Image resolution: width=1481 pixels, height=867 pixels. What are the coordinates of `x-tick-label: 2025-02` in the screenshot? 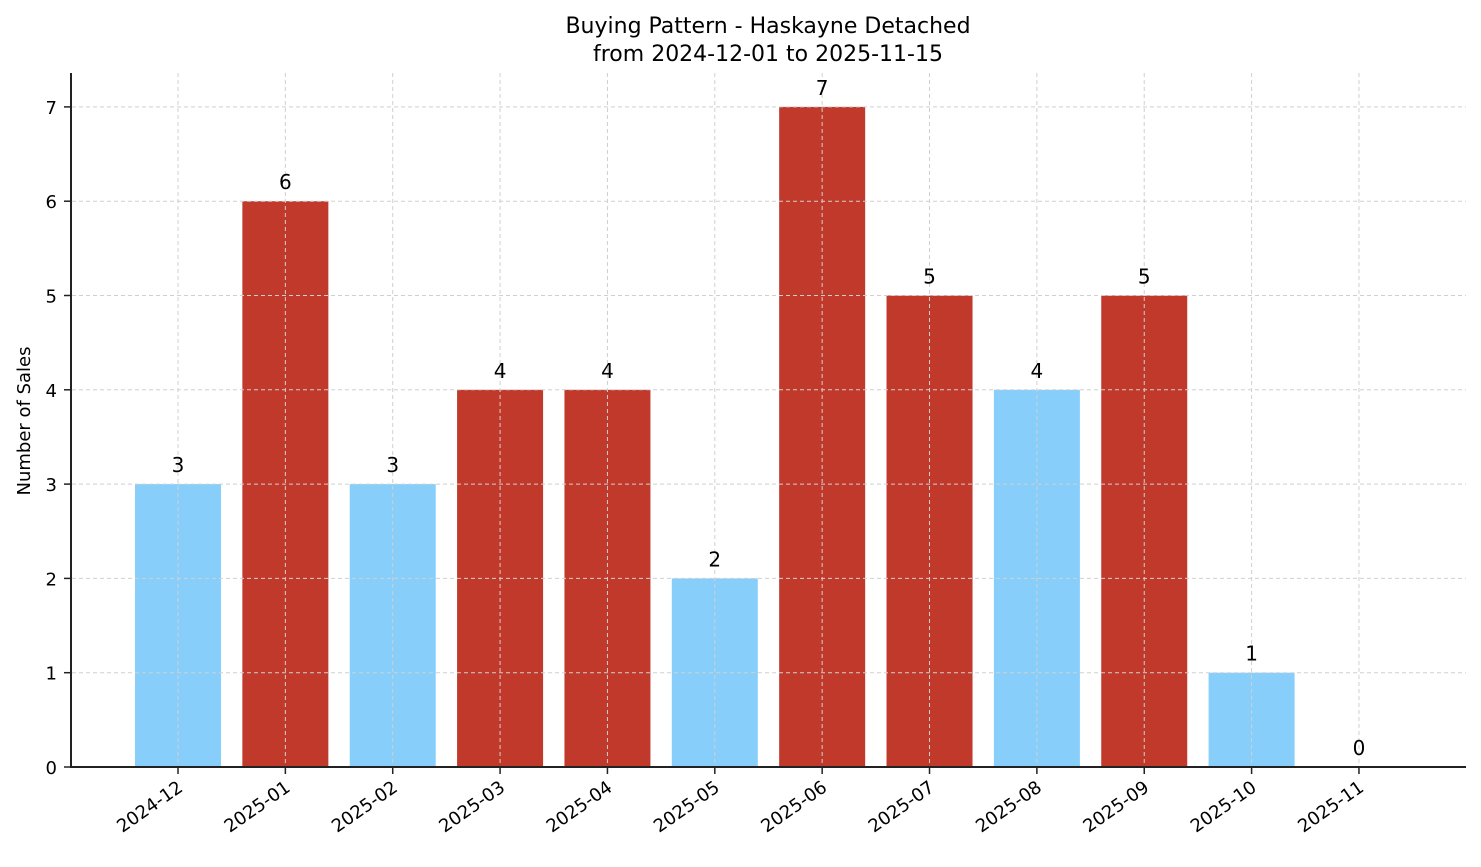 It's located at (365, 807).